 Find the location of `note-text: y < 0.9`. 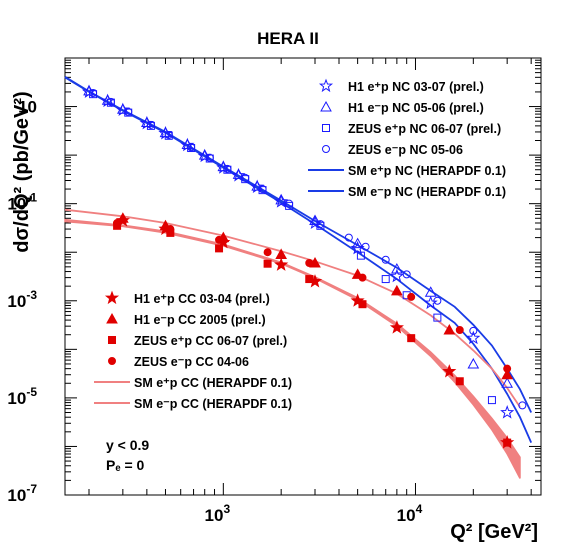

note-text: y < 0.9 is located at coordinates (127, 445).